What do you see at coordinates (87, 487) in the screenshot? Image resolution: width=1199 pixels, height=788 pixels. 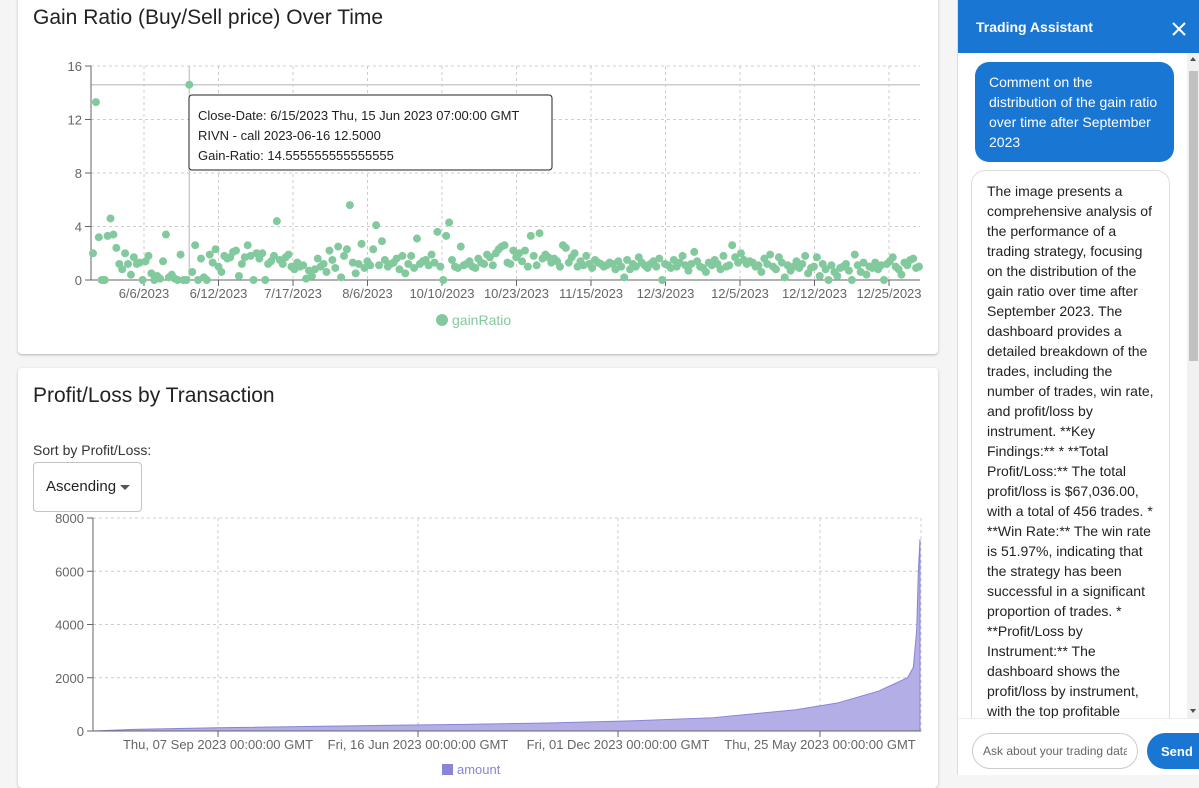 I see `sort-select: Ascending` at bounding box center [87, 487].